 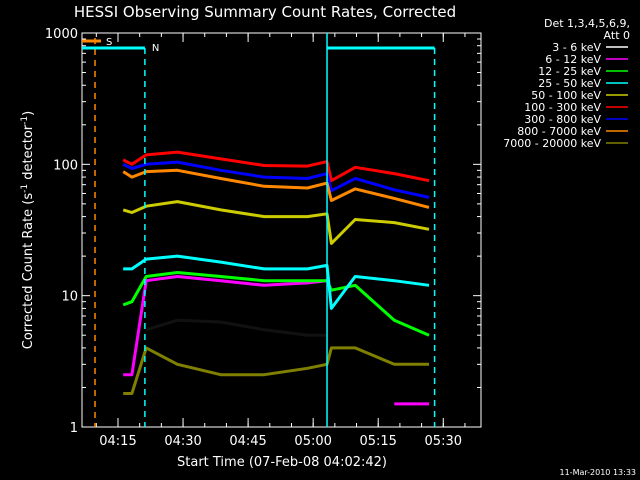 I want to click on legend-item-label: 100 - 300 keV, so click(x=562, y=107).